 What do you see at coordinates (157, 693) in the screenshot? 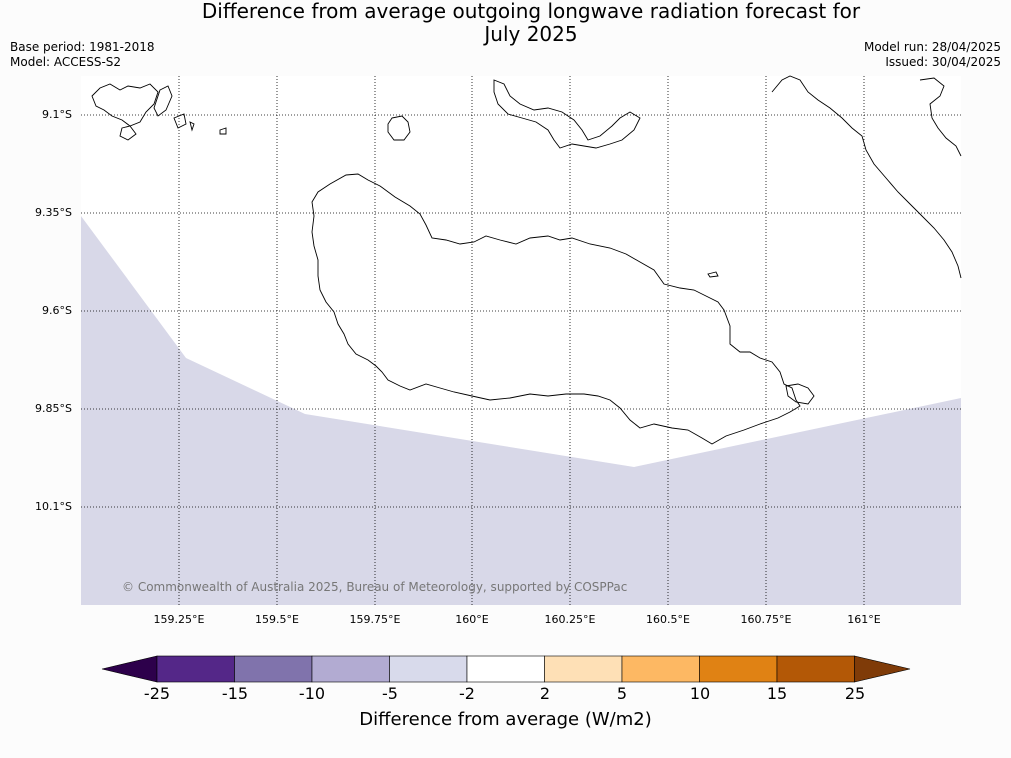
I see `colorbar-tick: -25` at bounding box center [157, 693].